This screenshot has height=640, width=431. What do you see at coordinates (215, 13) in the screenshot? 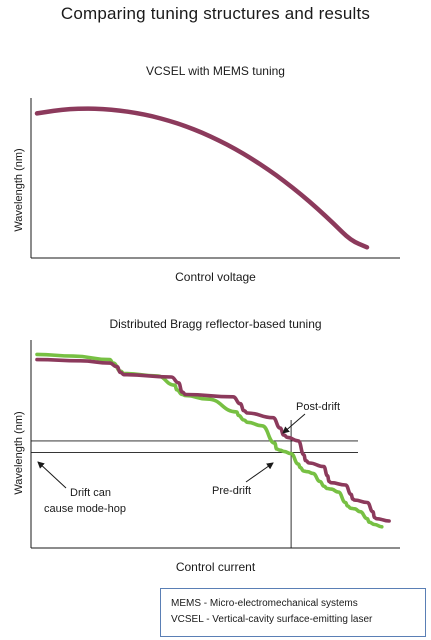
I see `page-title: Comparing tuning structures and results` at bounding box center [215, 13].